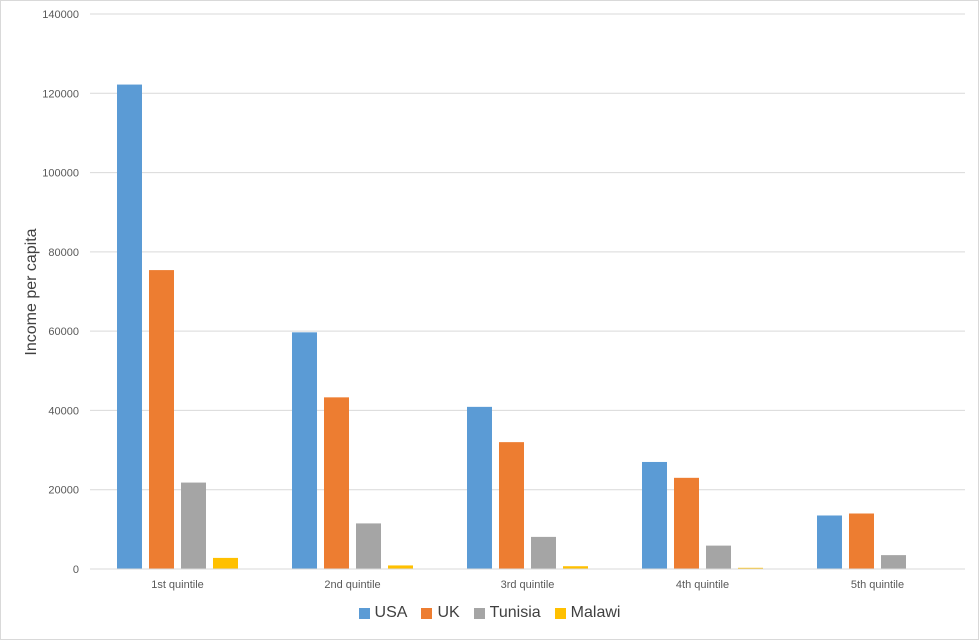  I want to click on y-axis-label: Income per capita, so click(31, 291).